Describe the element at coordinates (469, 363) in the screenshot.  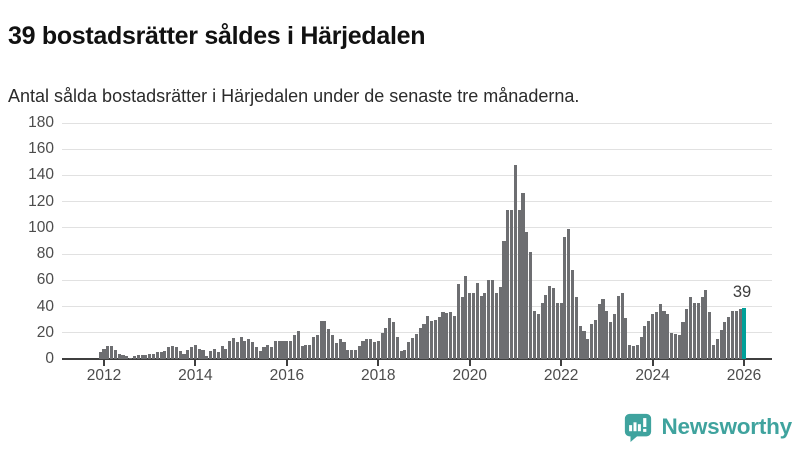
I see `x-axis-tick` at that location.